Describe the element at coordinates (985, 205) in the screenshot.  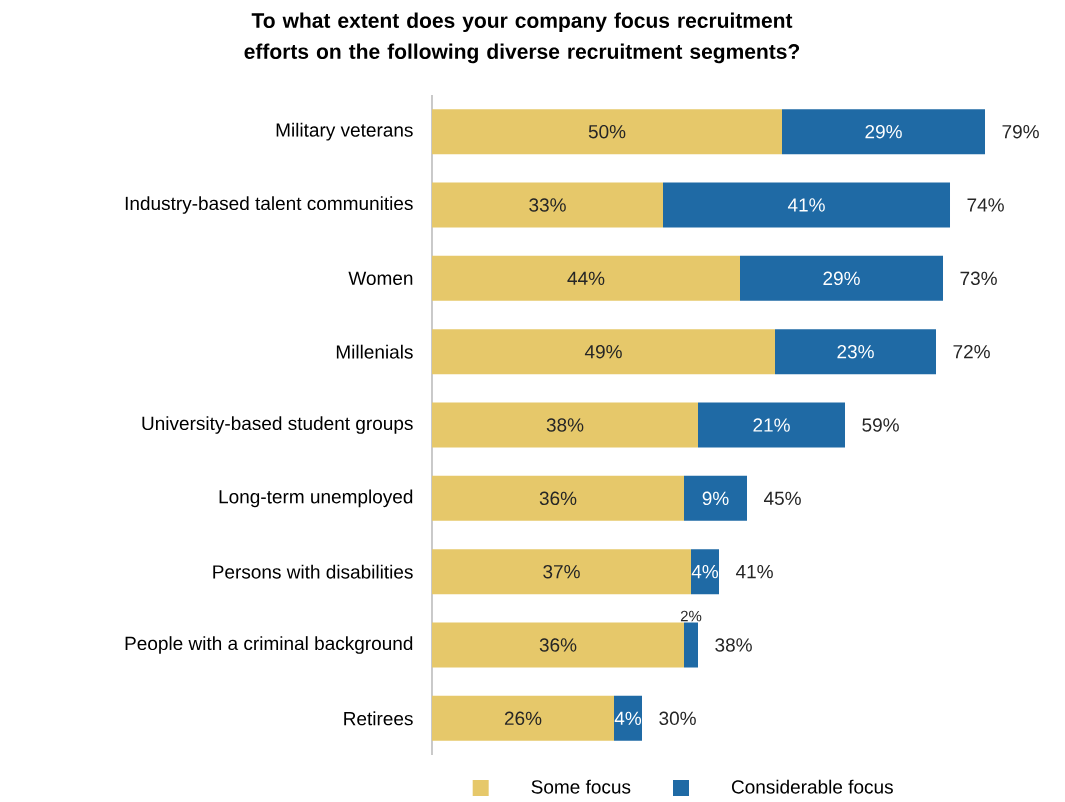
I see `total-label: 74%` at that location.